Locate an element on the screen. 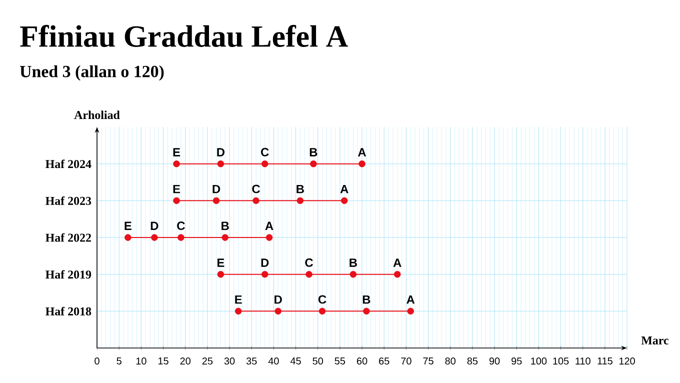 This screenshot has width=680, height=383. x-tick-label: 95 is located at coordinates (517, 361).